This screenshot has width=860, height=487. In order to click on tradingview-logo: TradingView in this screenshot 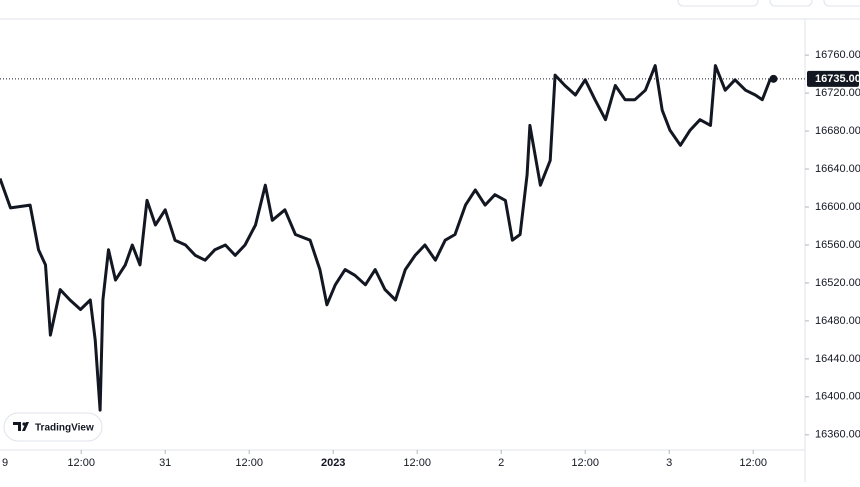, I will do `click(53, 427)`.